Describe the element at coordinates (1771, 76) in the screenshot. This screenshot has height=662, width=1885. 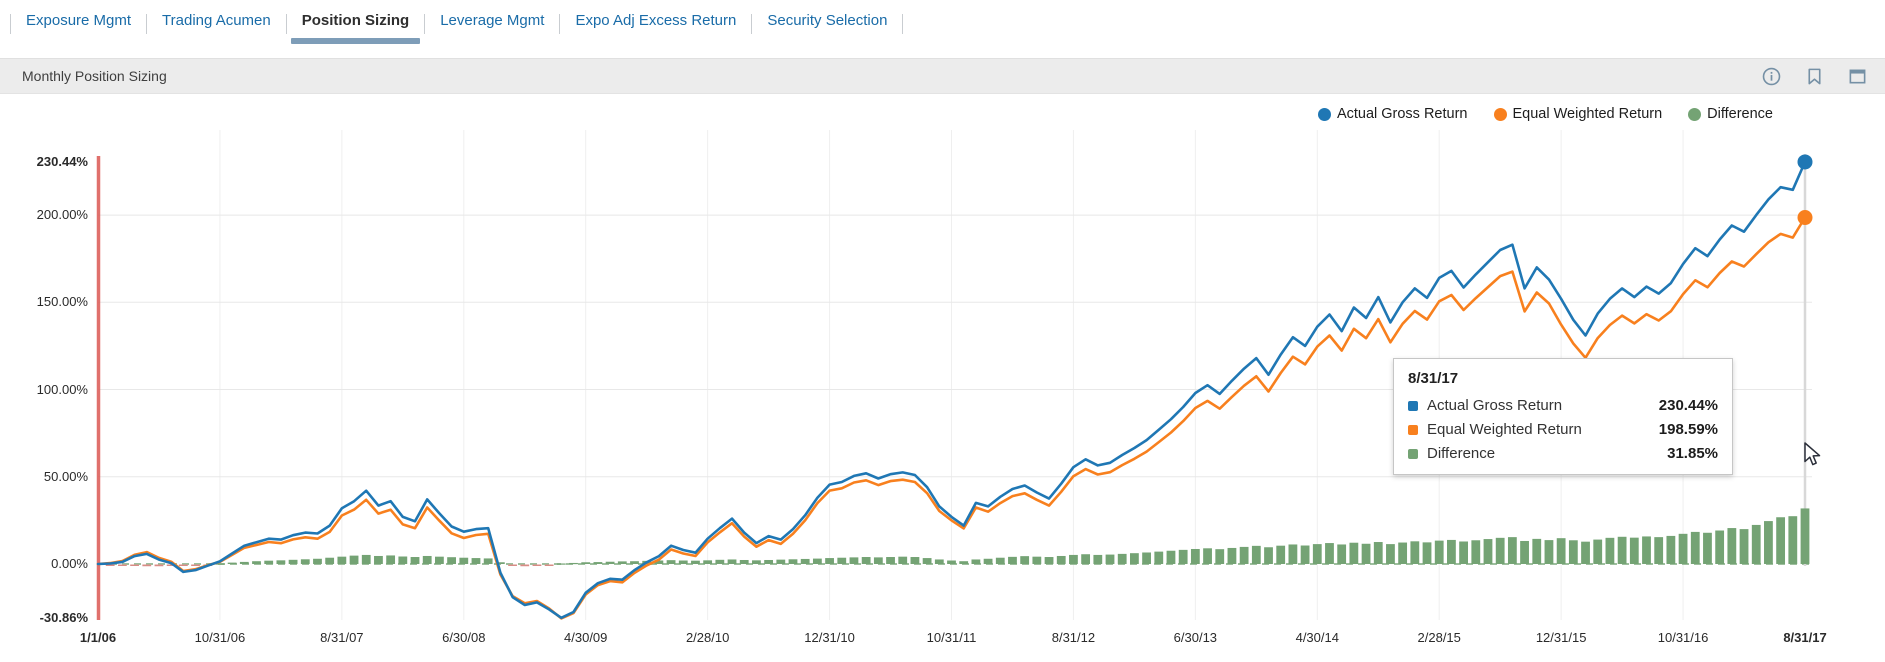
I see `info-icon` at that location.